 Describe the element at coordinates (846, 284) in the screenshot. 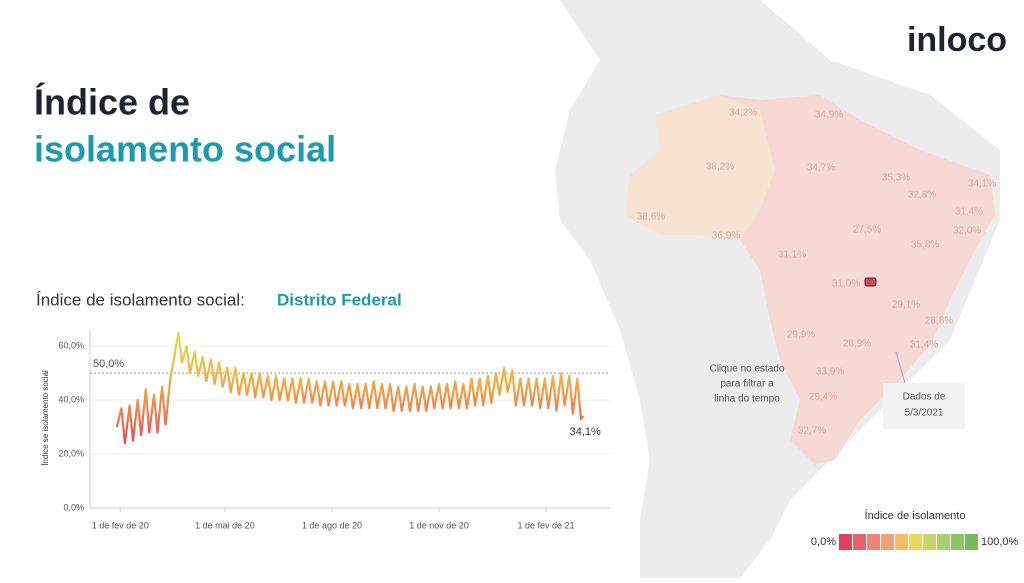

I see `state-label: 31,0%` at that location.